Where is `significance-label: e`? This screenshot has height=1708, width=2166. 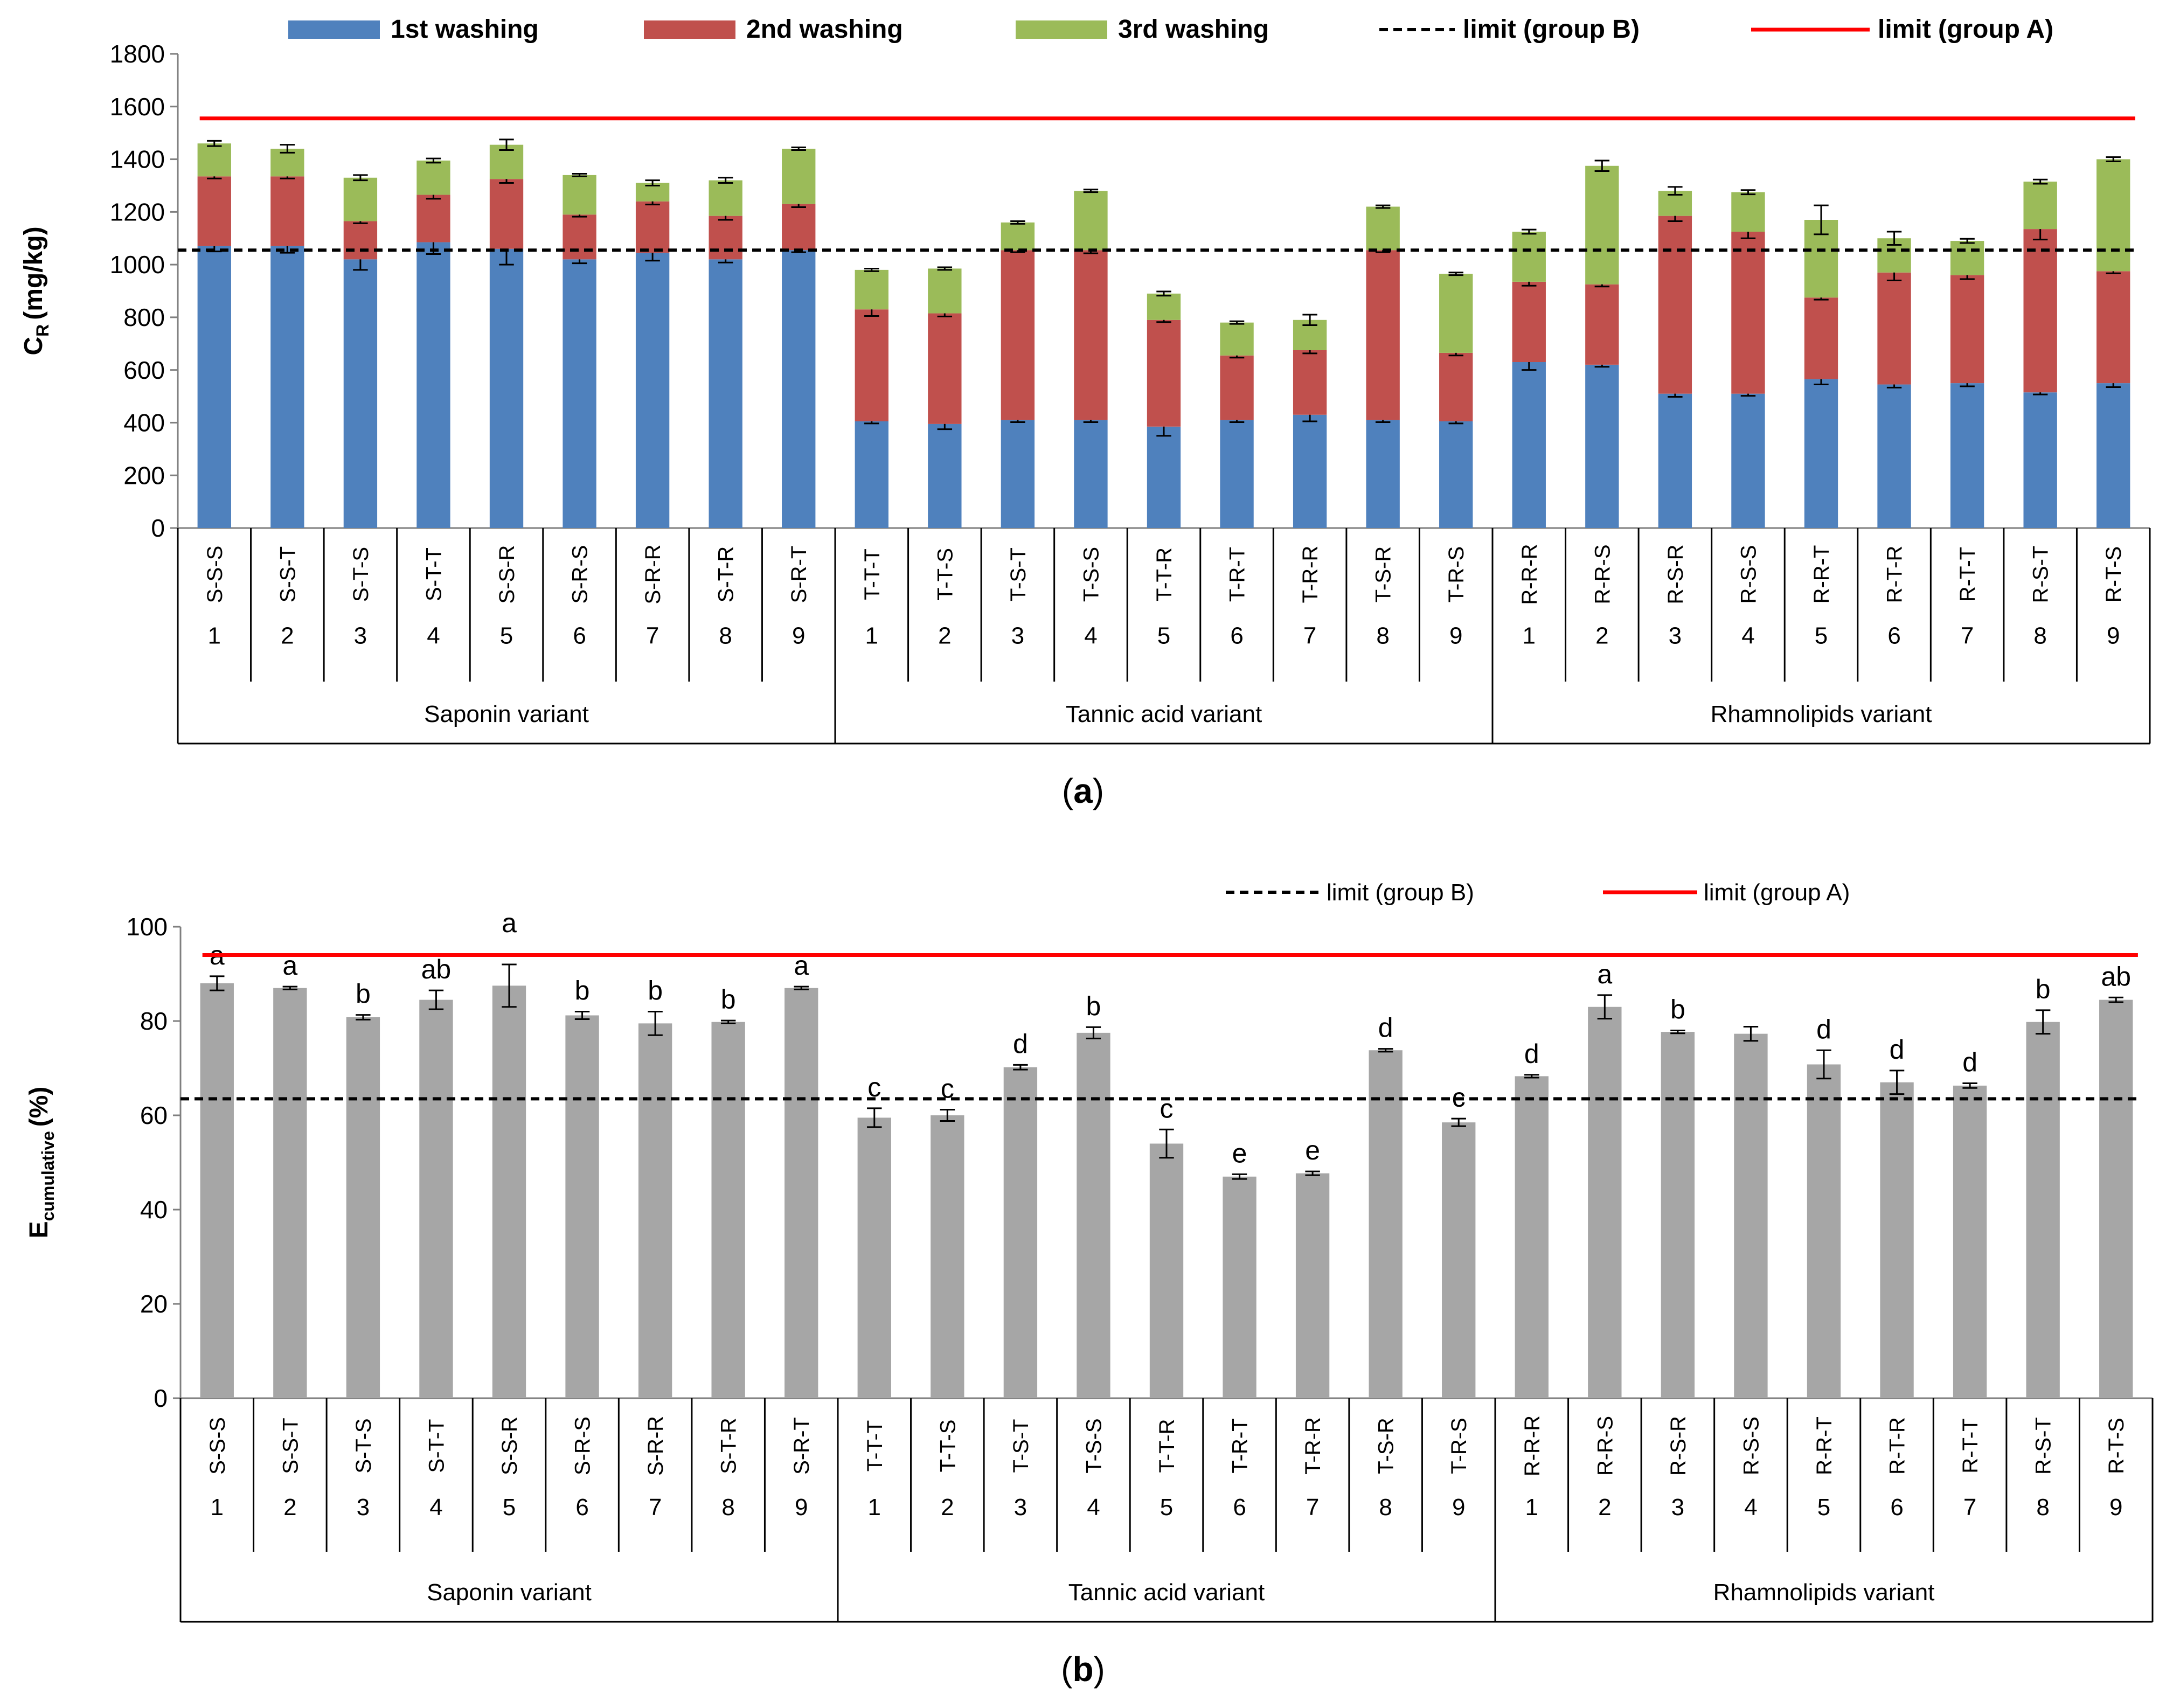
significance-label: e is located at coordinates (1312, 1150).